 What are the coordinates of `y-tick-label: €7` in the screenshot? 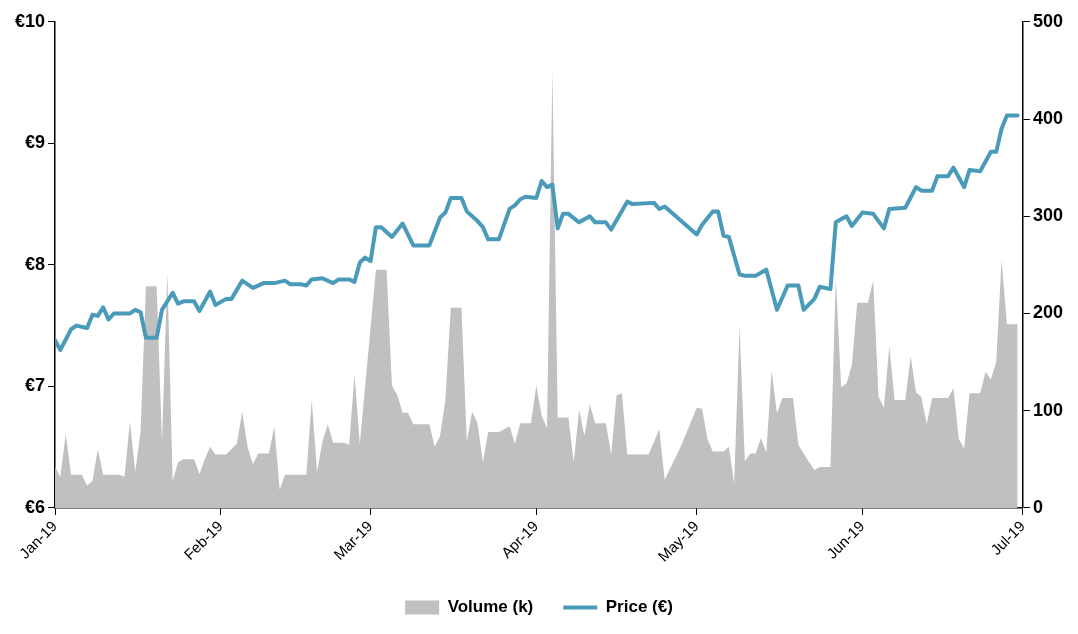 It's located at (35, 385).